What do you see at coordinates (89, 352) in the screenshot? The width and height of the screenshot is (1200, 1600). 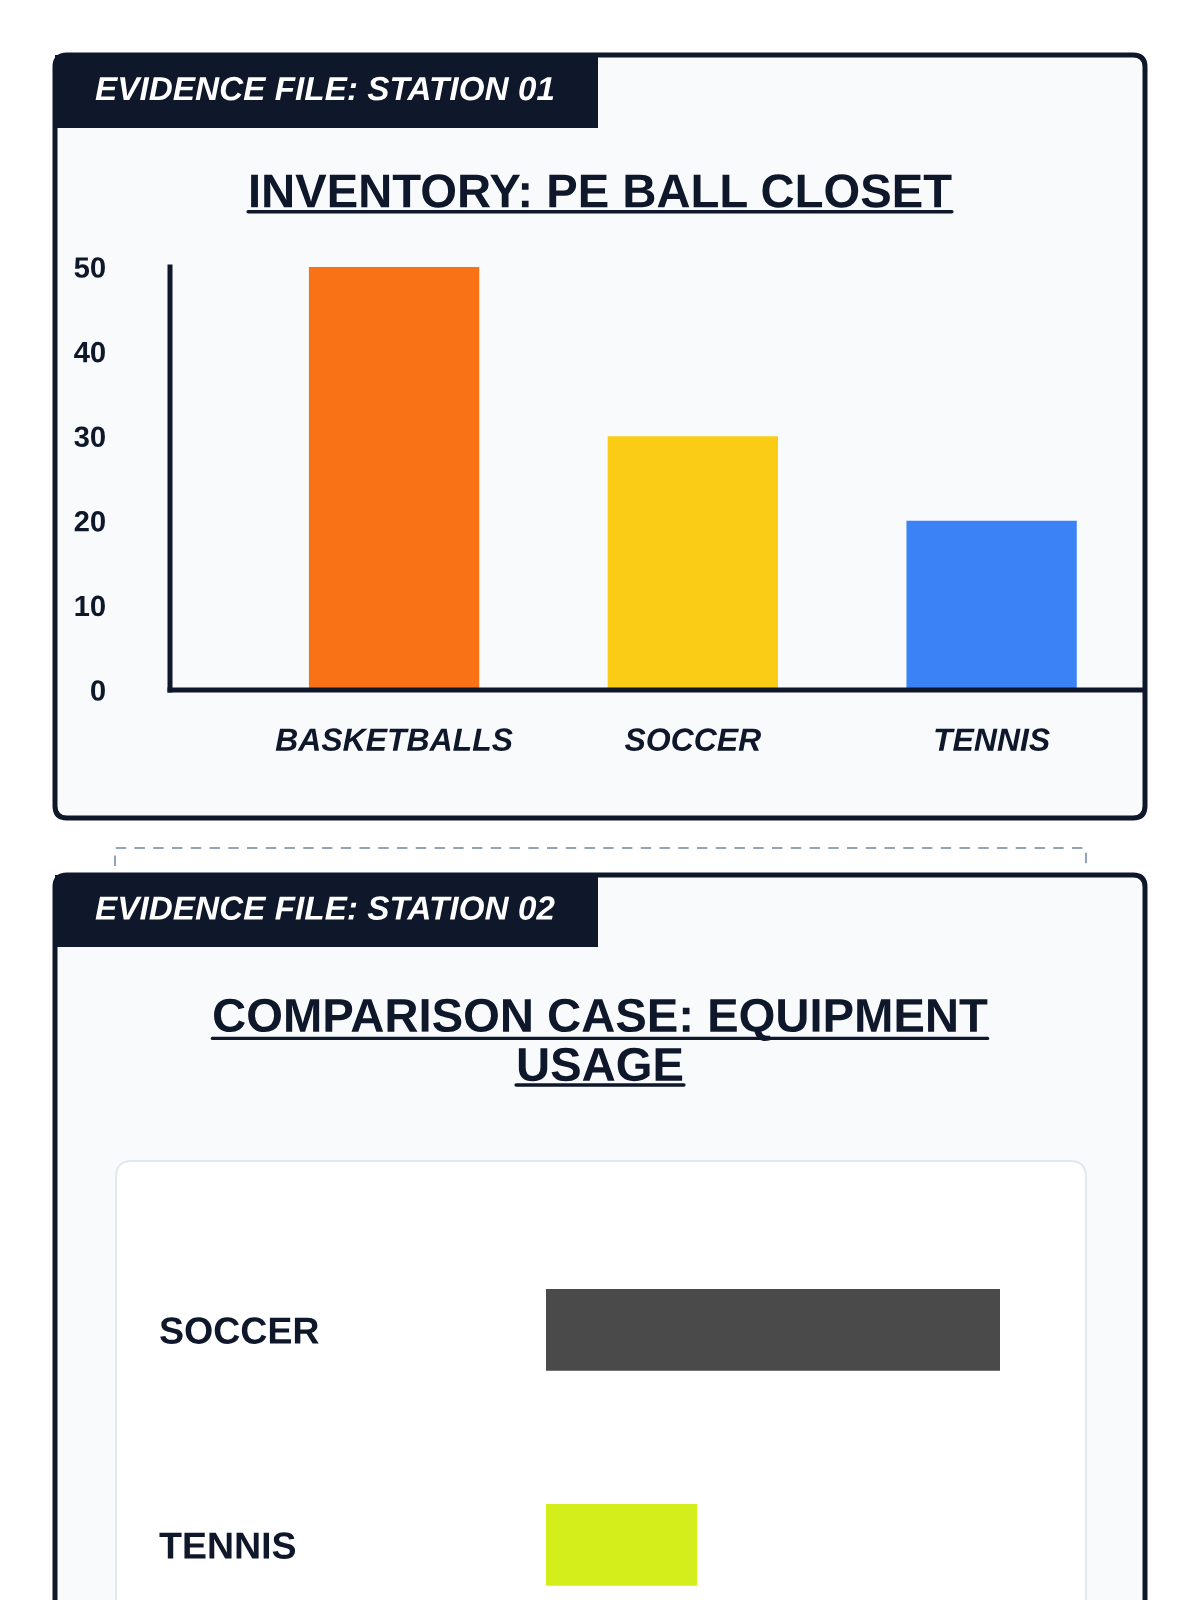 I see `y-tick-label: 40` at bounding box center [89, 352].